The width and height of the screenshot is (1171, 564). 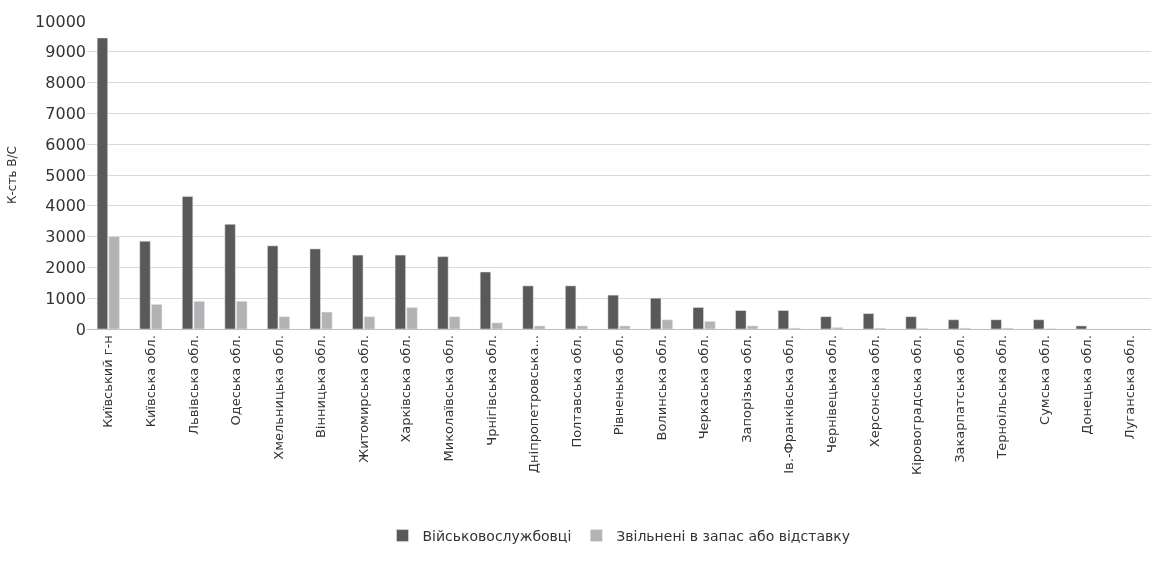 I want to click on x-tick-label: Запорізька обл., so click(x=746, y=389).